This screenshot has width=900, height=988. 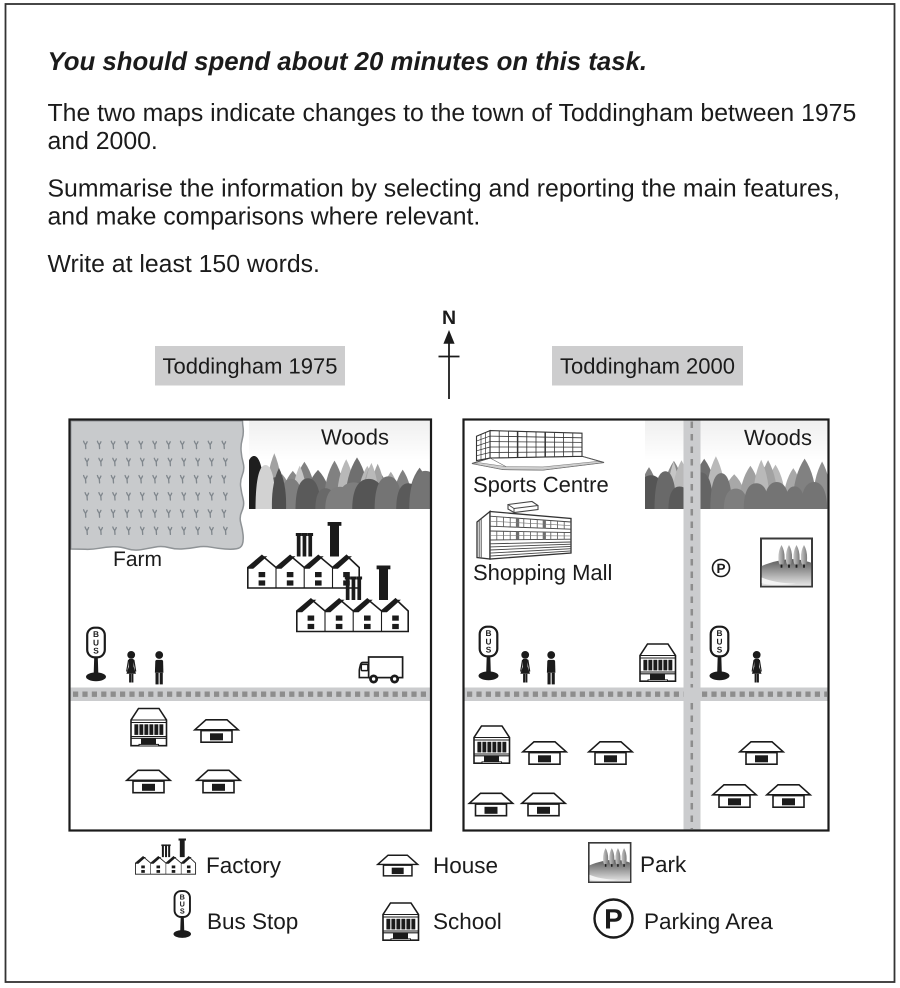 What do you see at coordinates (449, 318) in the screenshot?
I see `svg-text: N` at bounding box center [449, 318].